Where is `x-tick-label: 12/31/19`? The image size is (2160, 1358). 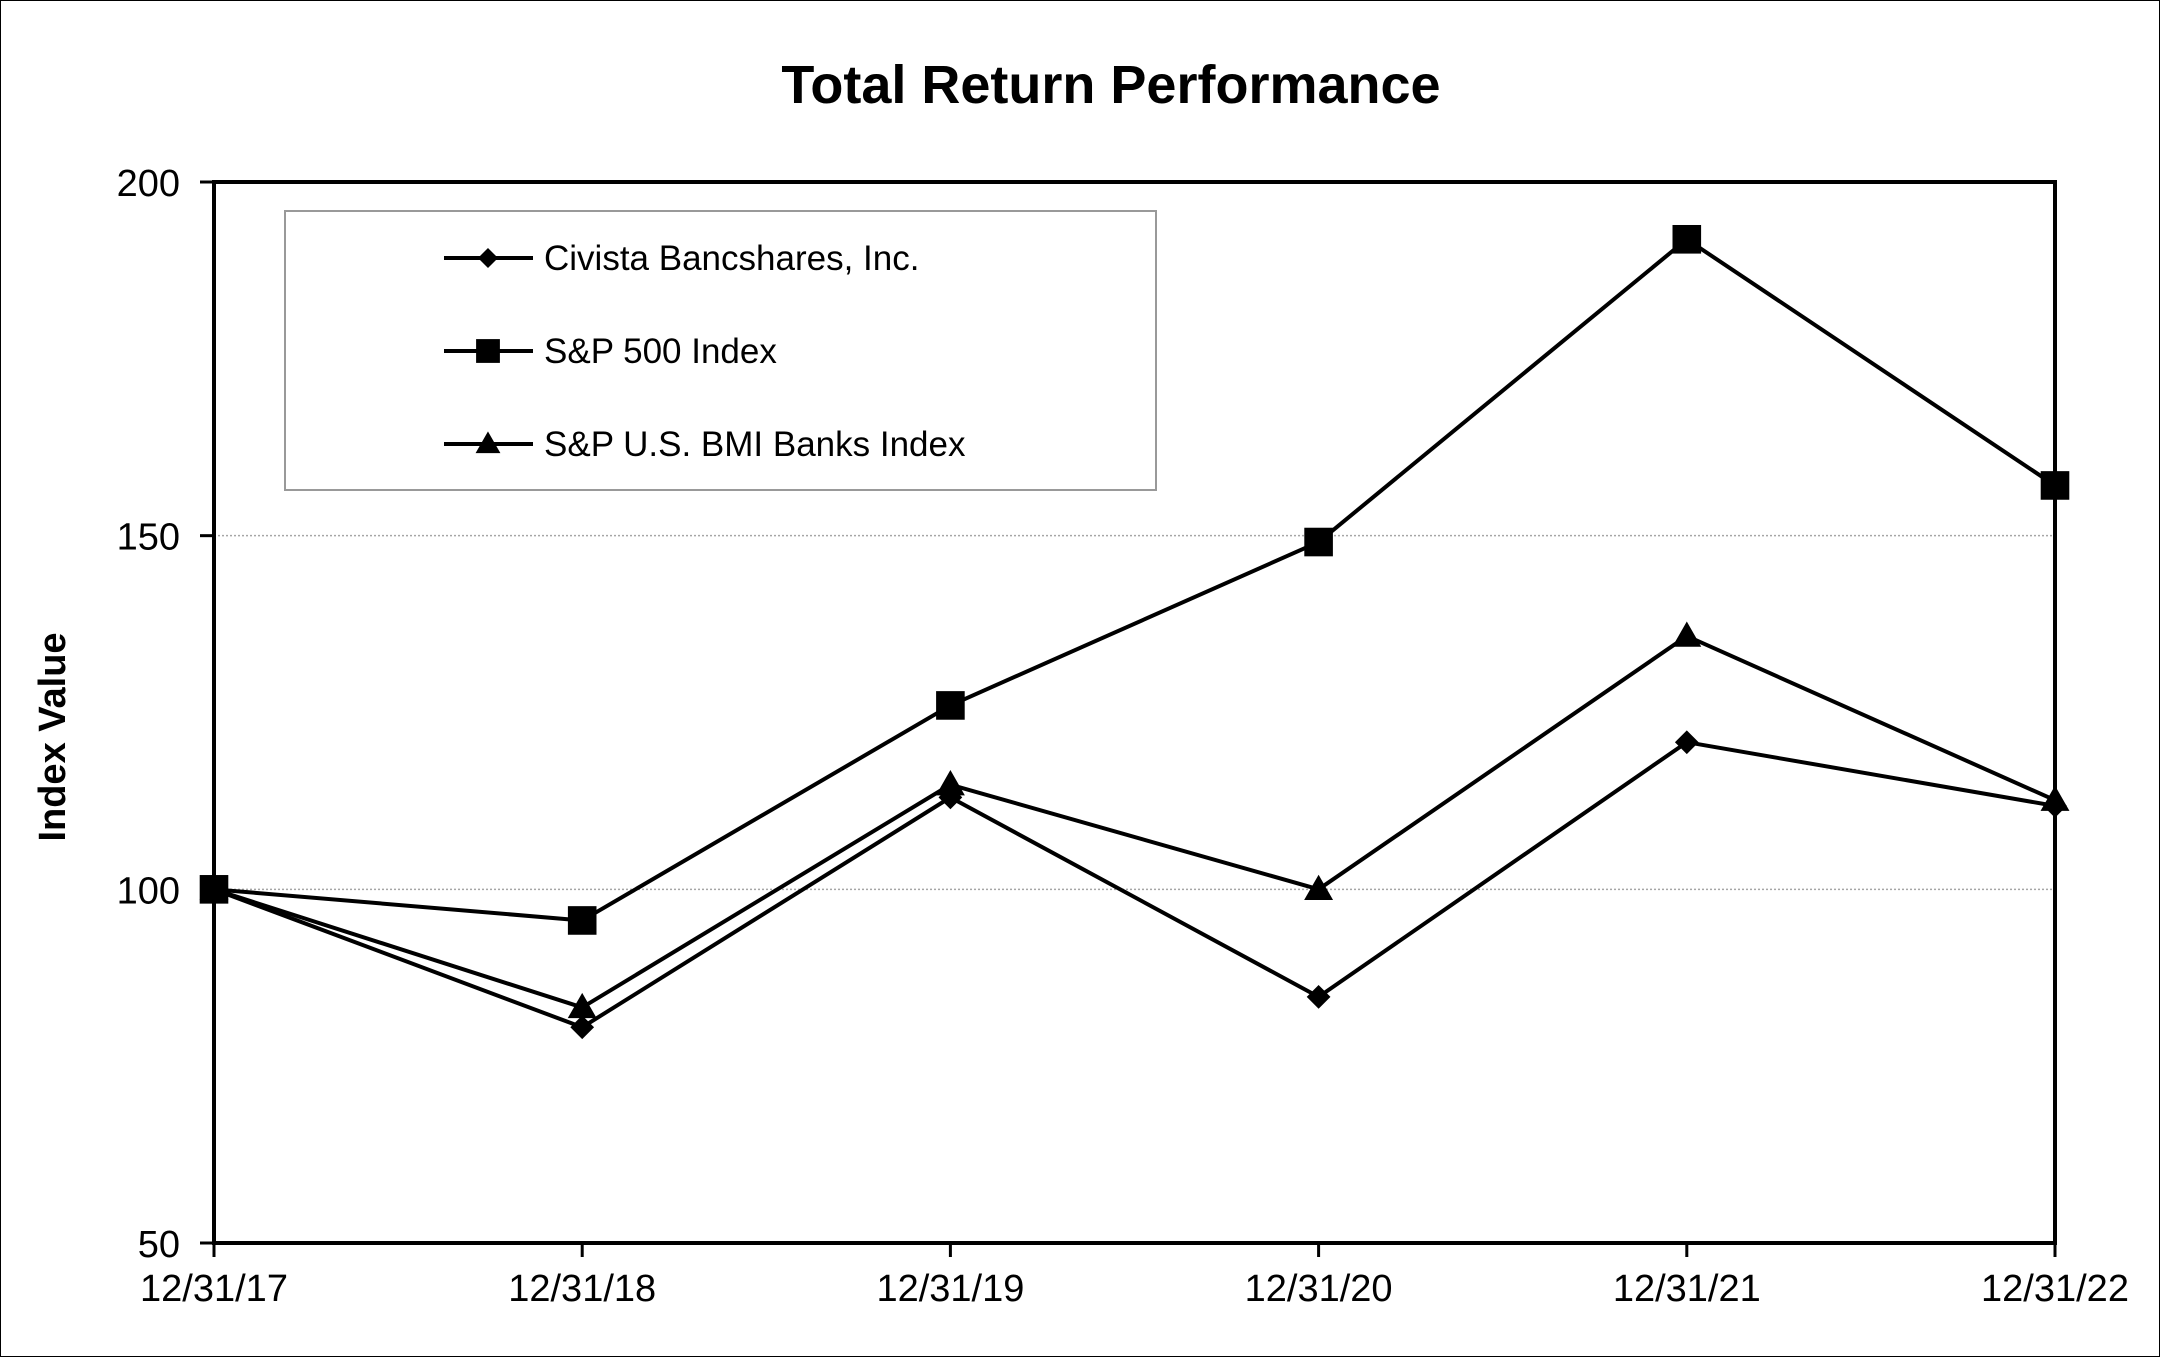
x-tick-label: 12/31/19 is located at coordinates (950, 1289).